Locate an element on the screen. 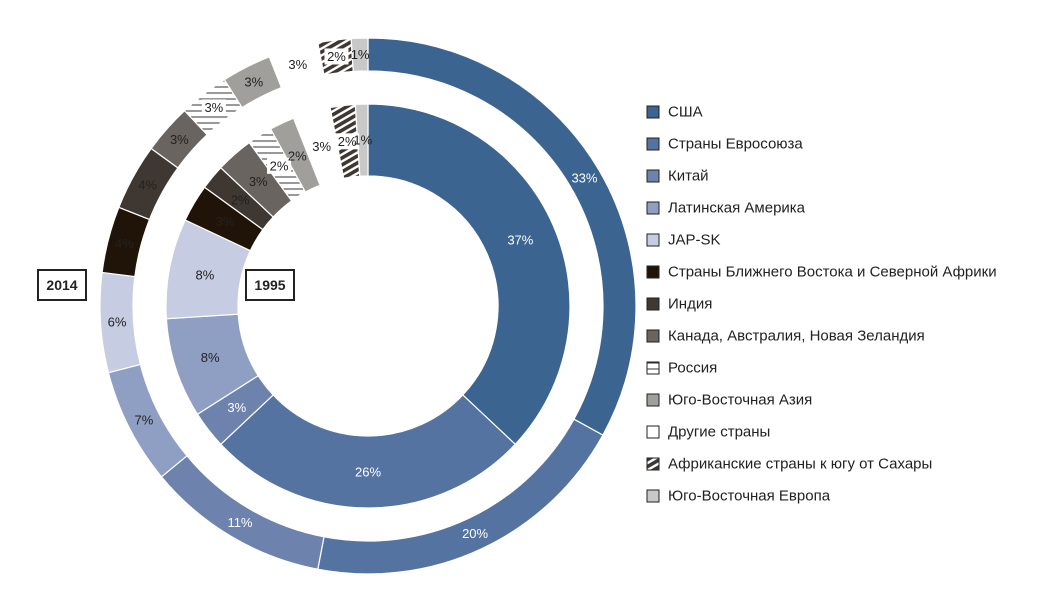 The height and width of the screenshot is (605, 1064). data-label-2014-9: 3% is located at coordinates (213, 107).